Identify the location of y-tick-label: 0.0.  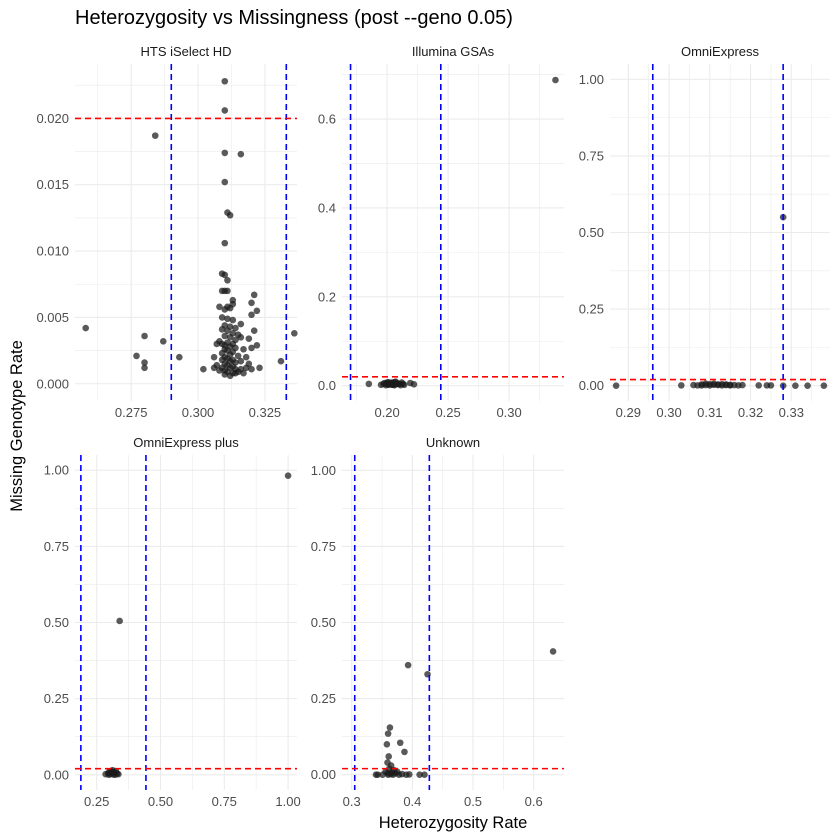
(327, 385).